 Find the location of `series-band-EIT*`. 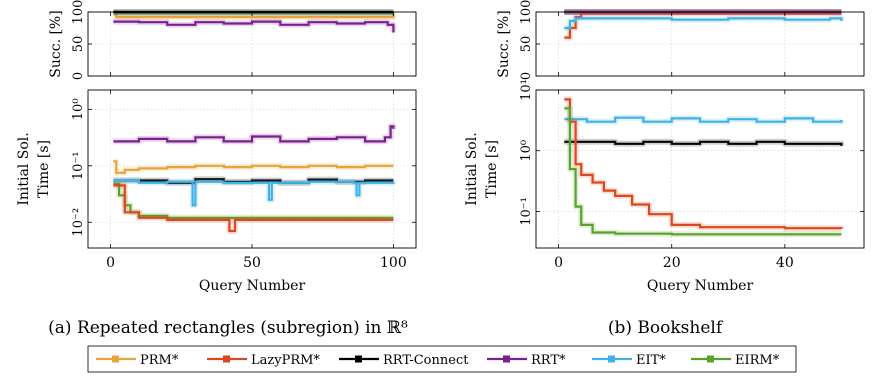

series-band-EIT* is located at coordinates (255, 193).